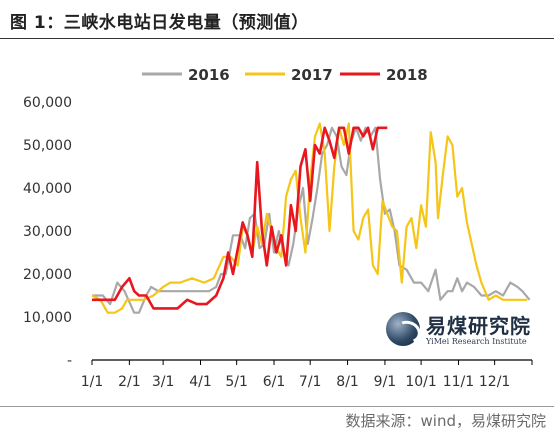 This screenshot has height=440, width=554. I want to click on x-tick-label: 12/1, so click(494, 382).